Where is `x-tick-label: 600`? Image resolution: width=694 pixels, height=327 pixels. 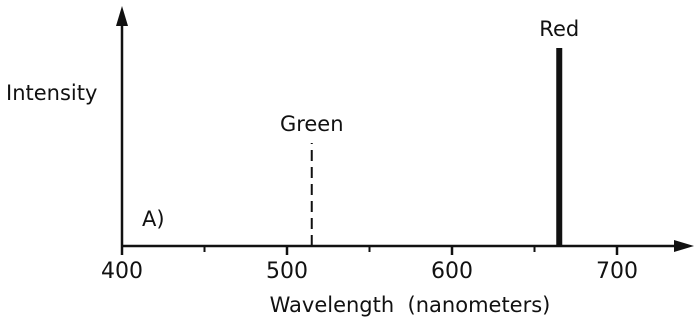 x-tick-label: 600 is located at coordinates (452, 271).